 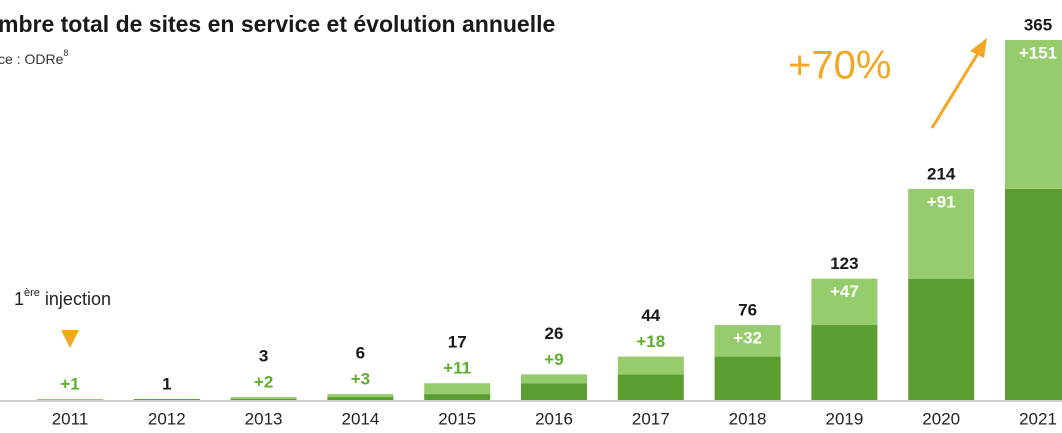 I want to click on total-label: 3, so click(x=263, y=356).